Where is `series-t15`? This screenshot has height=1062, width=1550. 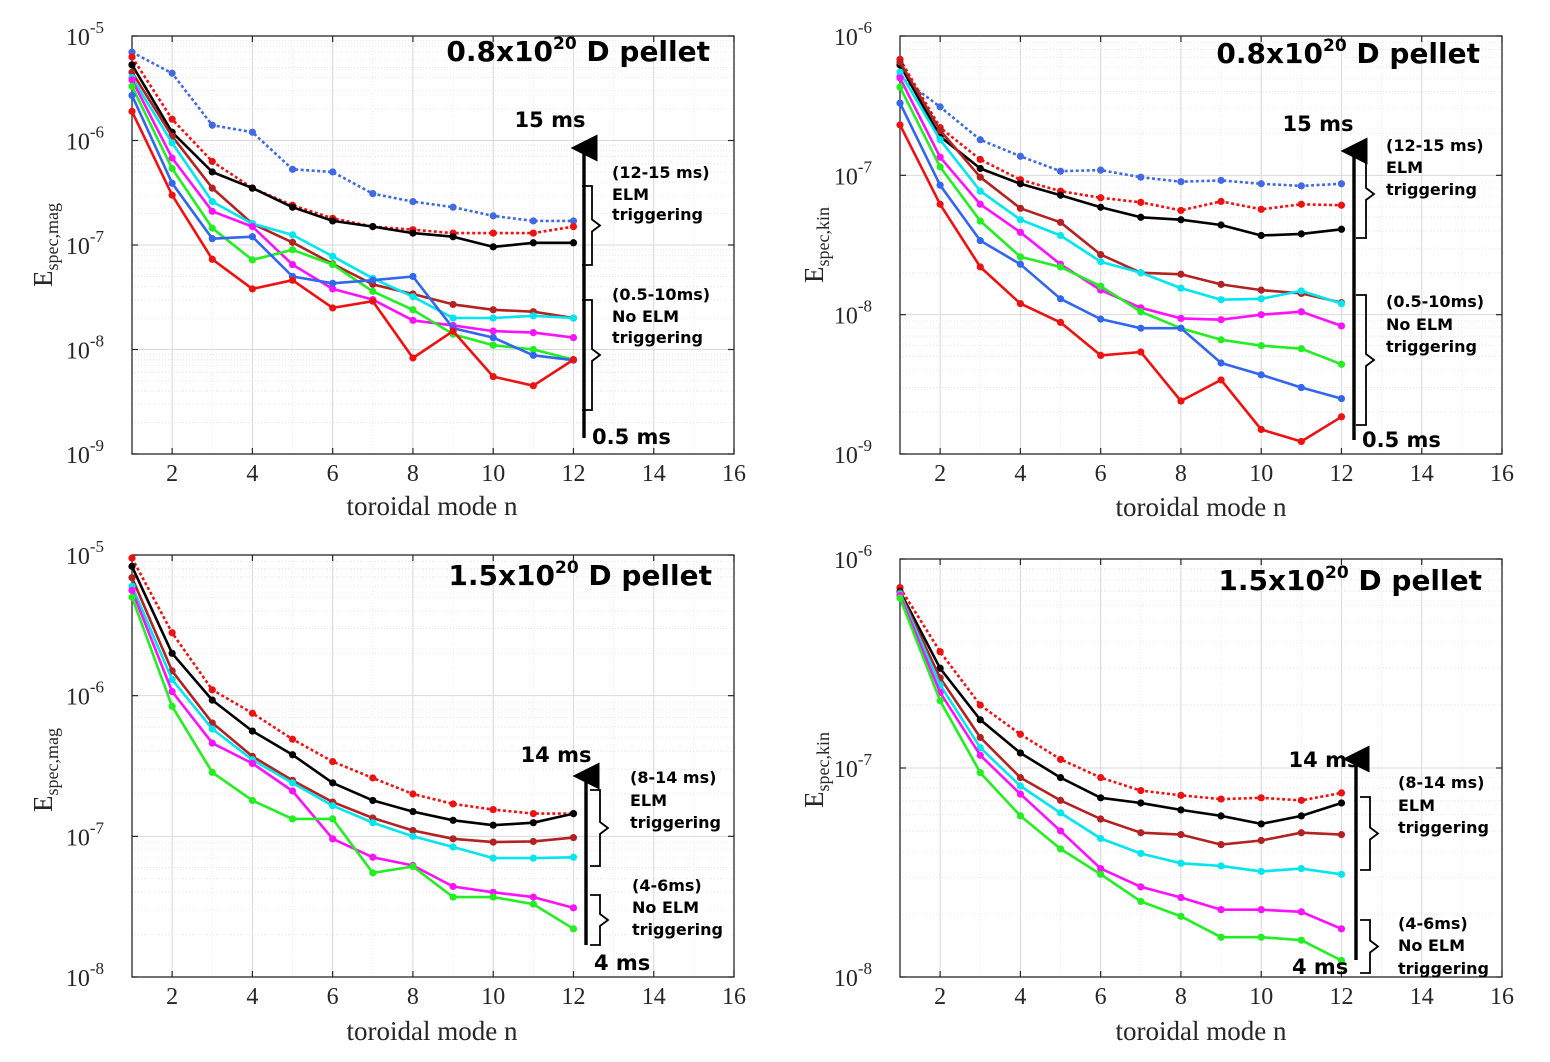
series-t15 is located at coordinates (353, 136).